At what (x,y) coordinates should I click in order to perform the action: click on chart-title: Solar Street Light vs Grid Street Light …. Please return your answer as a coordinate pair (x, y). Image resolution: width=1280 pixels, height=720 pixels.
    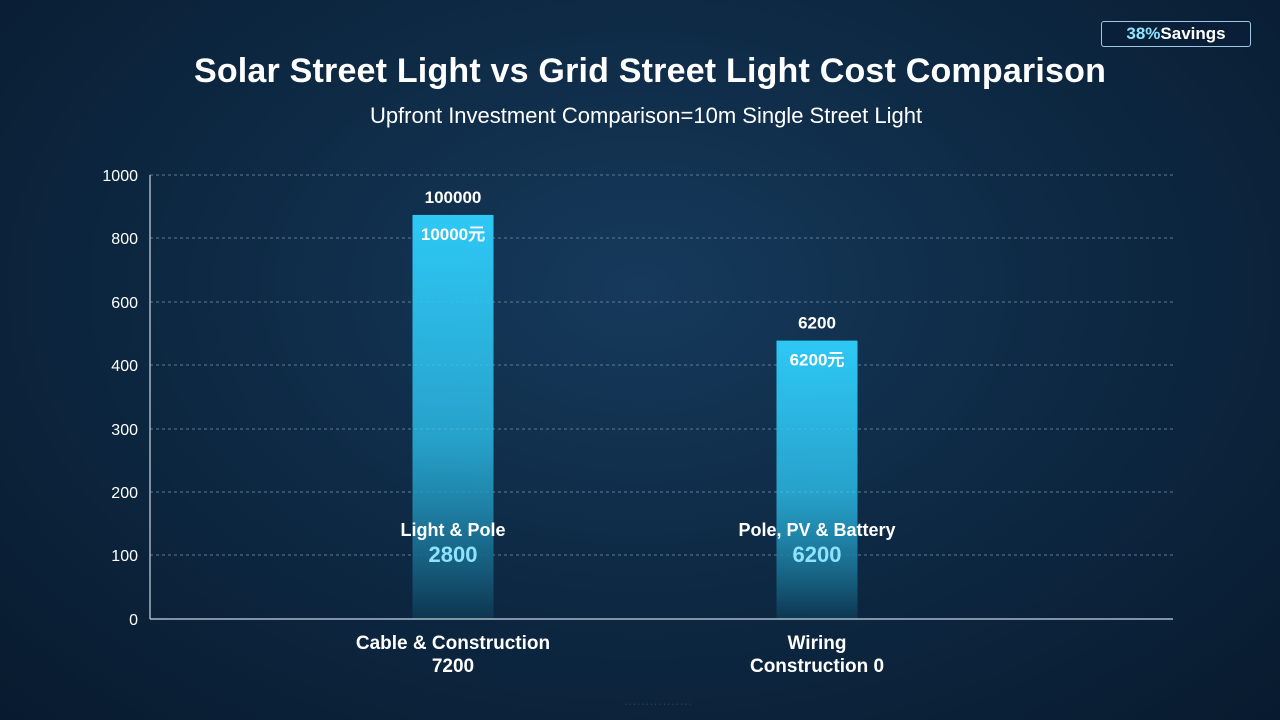
    Looking at the image, I should click on (650, 71).